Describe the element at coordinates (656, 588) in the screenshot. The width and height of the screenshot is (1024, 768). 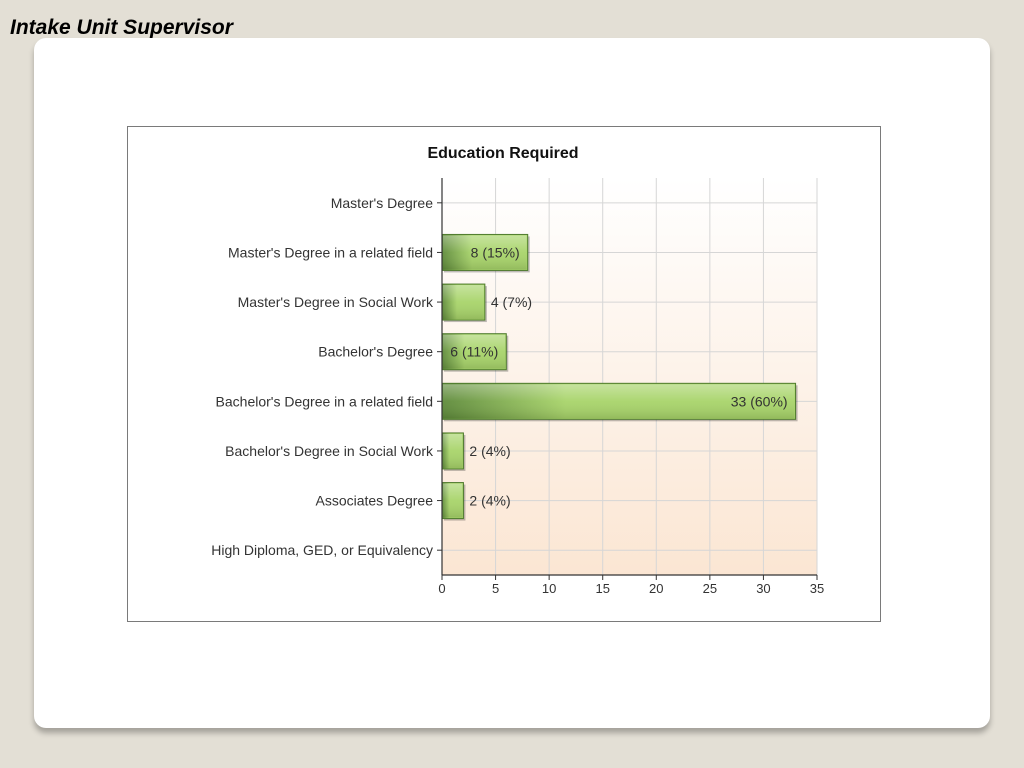
I see `x-tick-label: 20` at that location.